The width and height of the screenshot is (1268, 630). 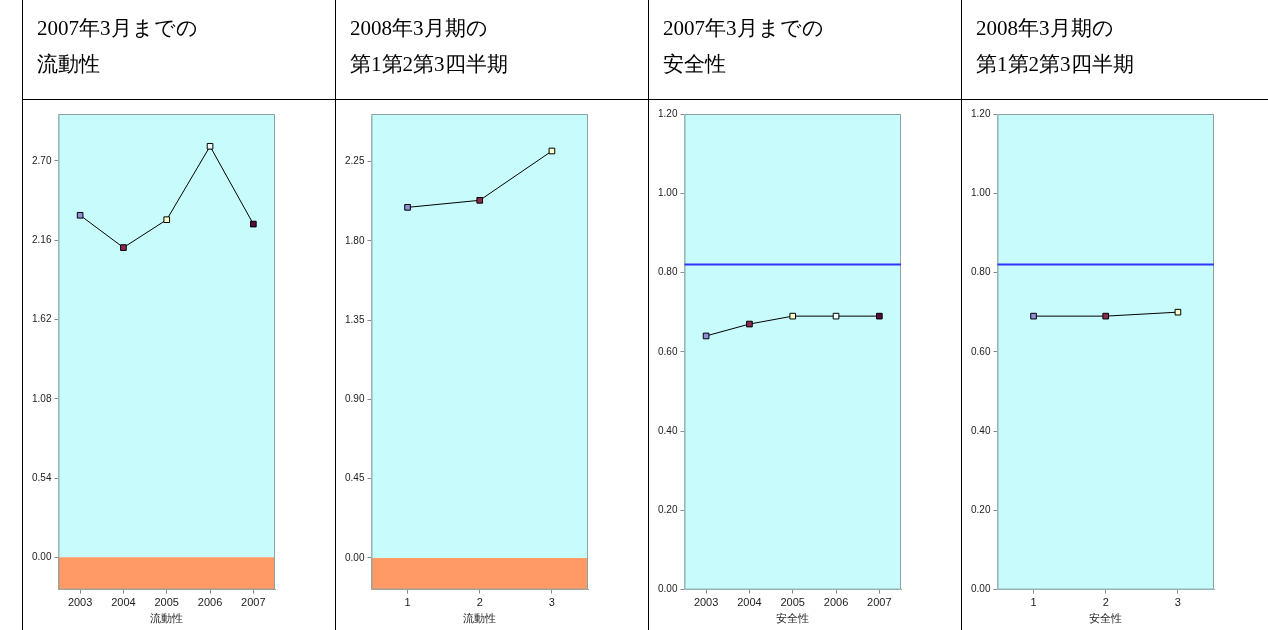 I want to click on y-tick-label: 0.54, so click(x=41, y=477).